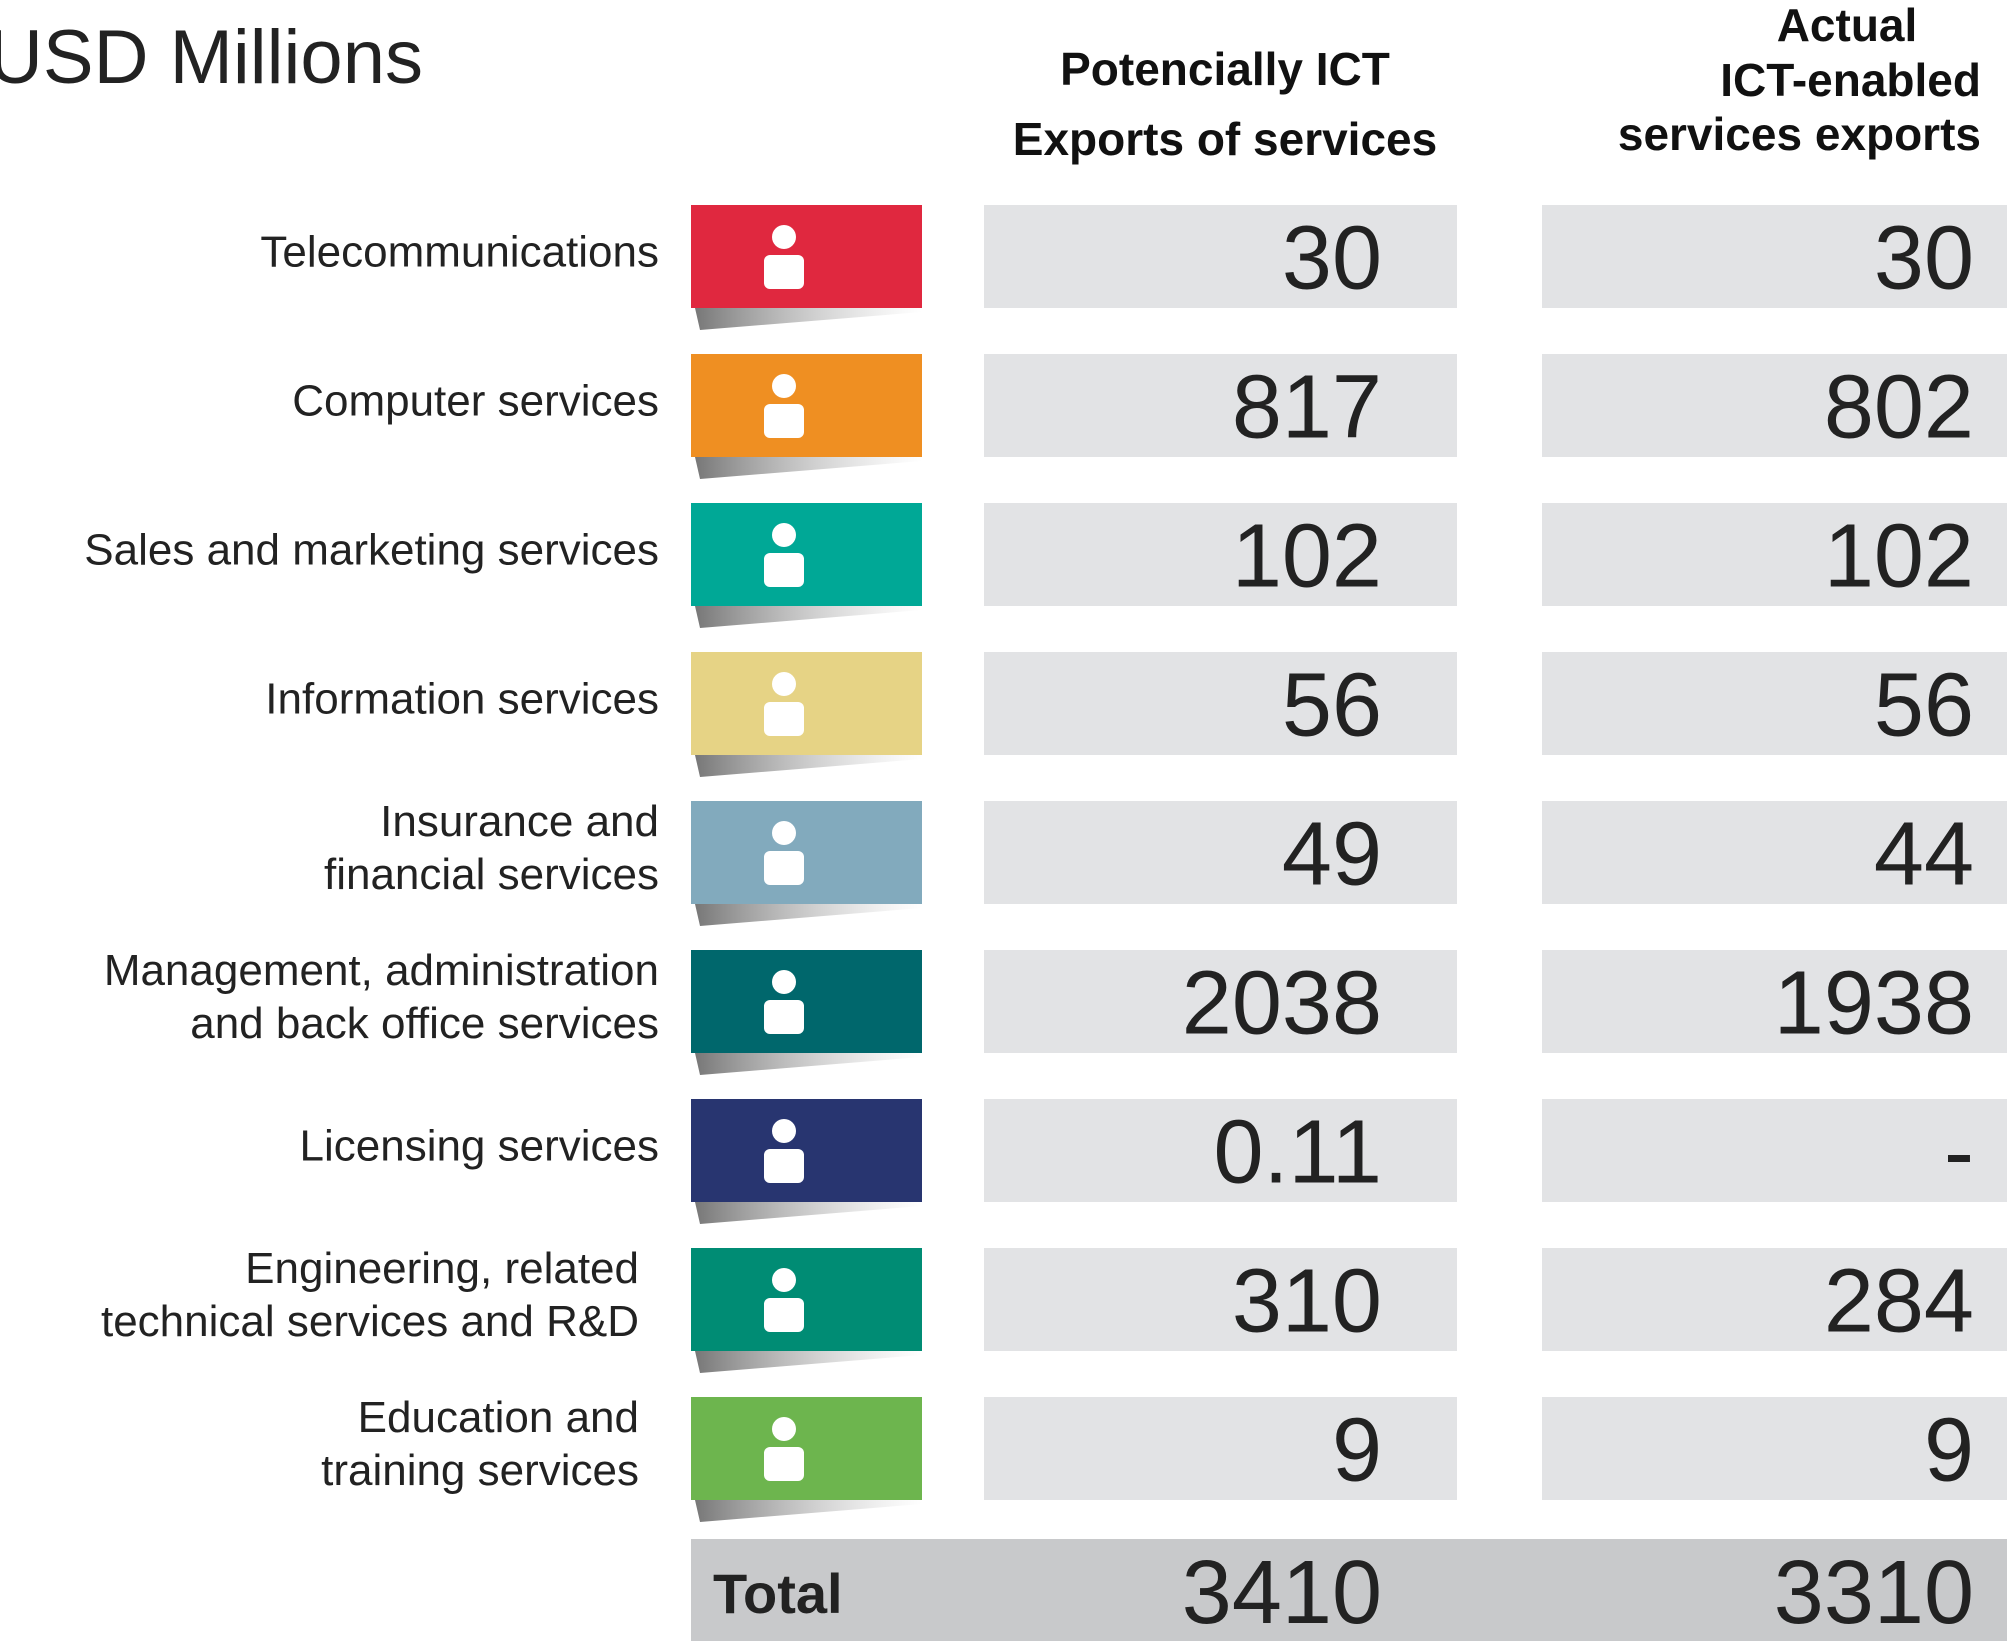 This screenshot has width=2007, height=1641. Describe the element at coordinates (1924, 855) in the screenshot. I see `value: 44` at that location.